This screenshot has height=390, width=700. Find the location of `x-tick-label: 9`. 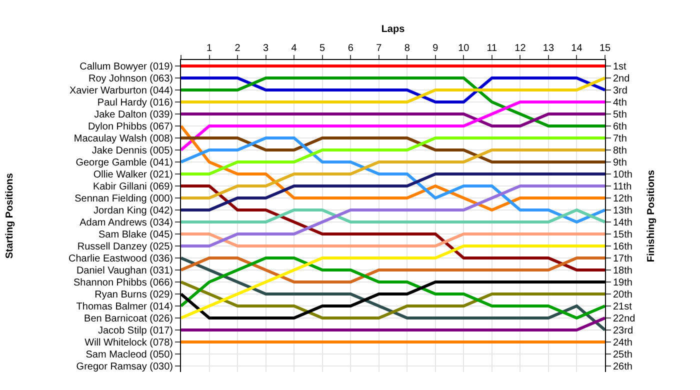

x-tick-label: 9 is located at coordinates (435, 48).